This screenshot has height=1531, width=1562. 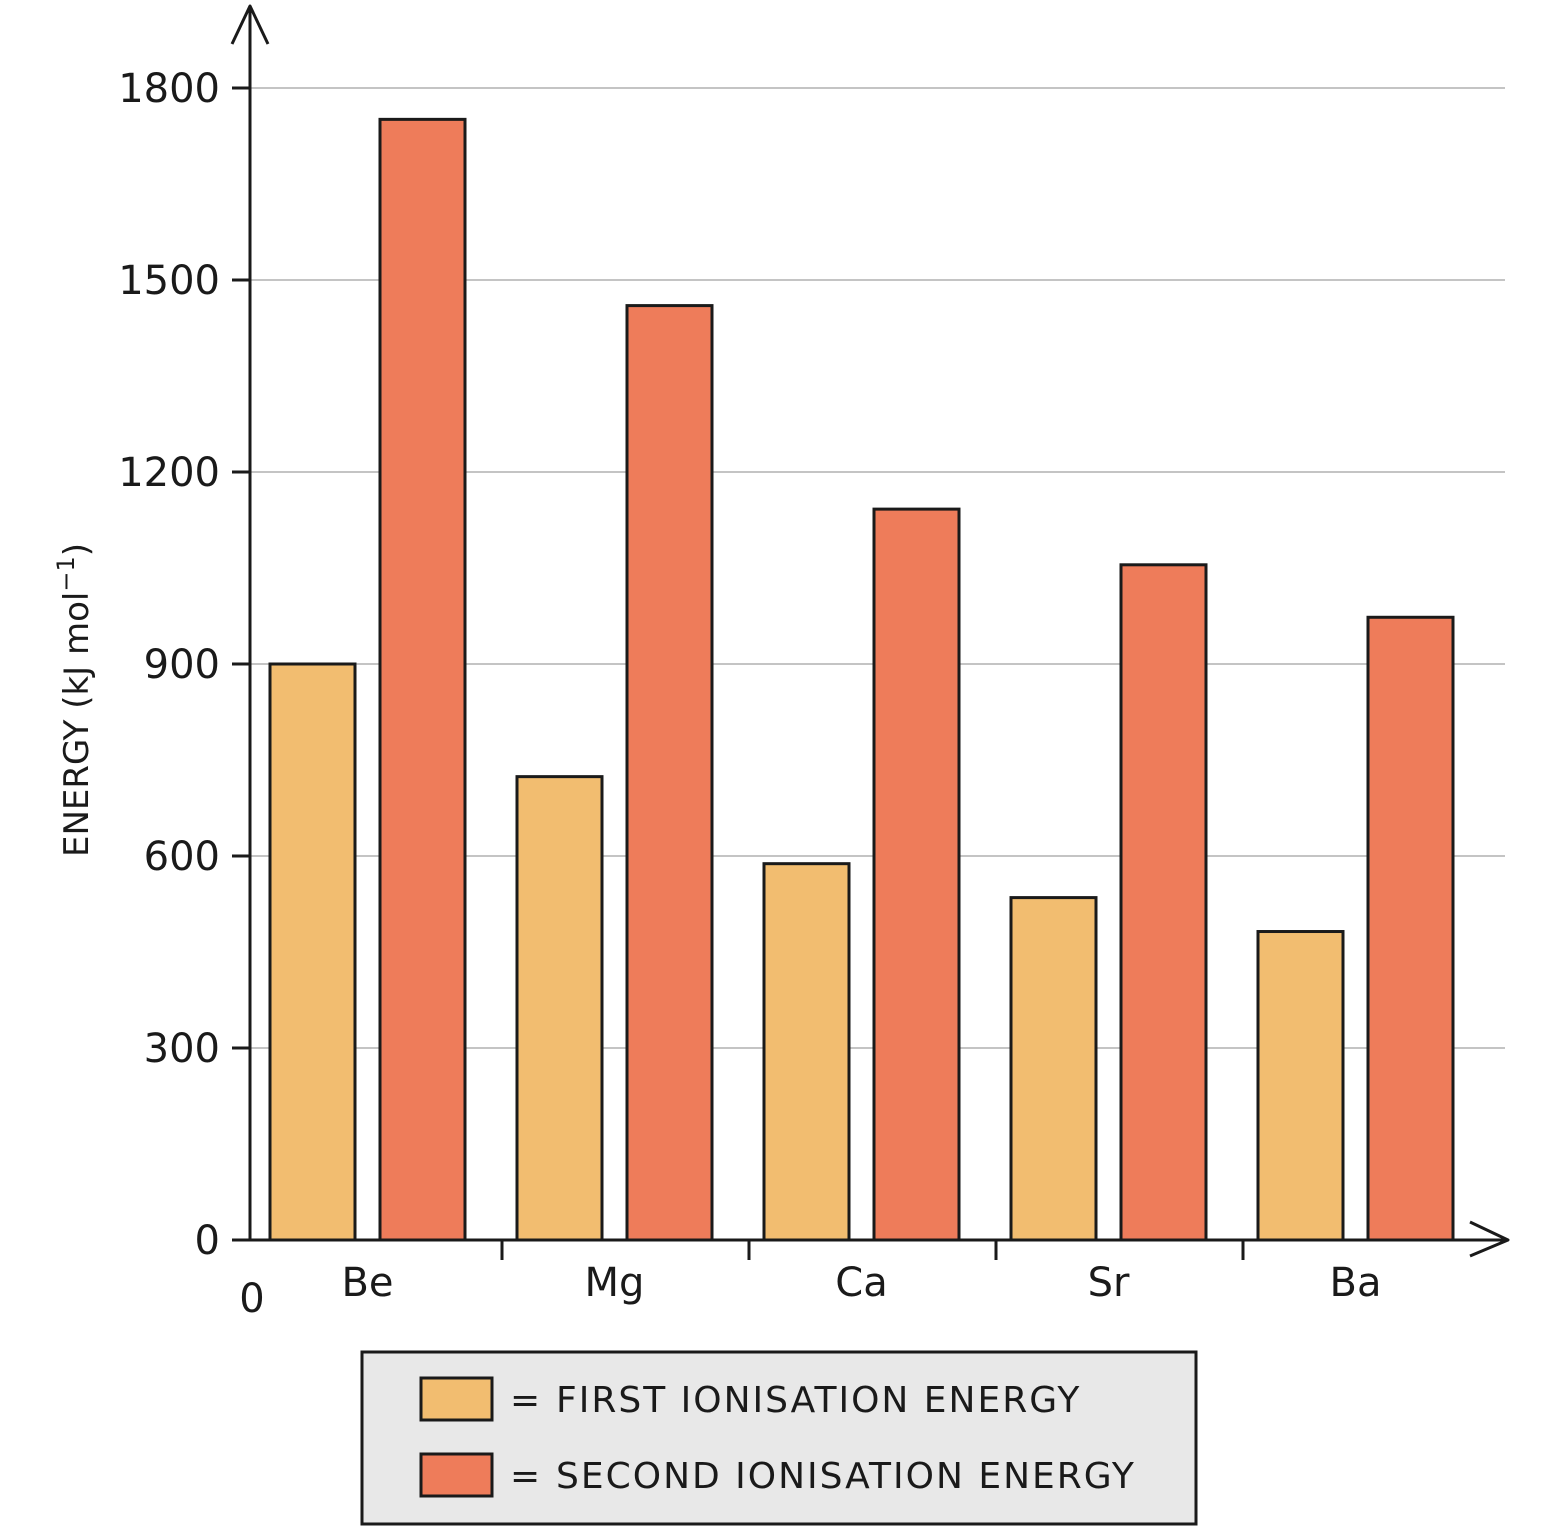 I want to click on x-ticks: Be Mg Ca Sr Ba, so click(x=861, y=1273).